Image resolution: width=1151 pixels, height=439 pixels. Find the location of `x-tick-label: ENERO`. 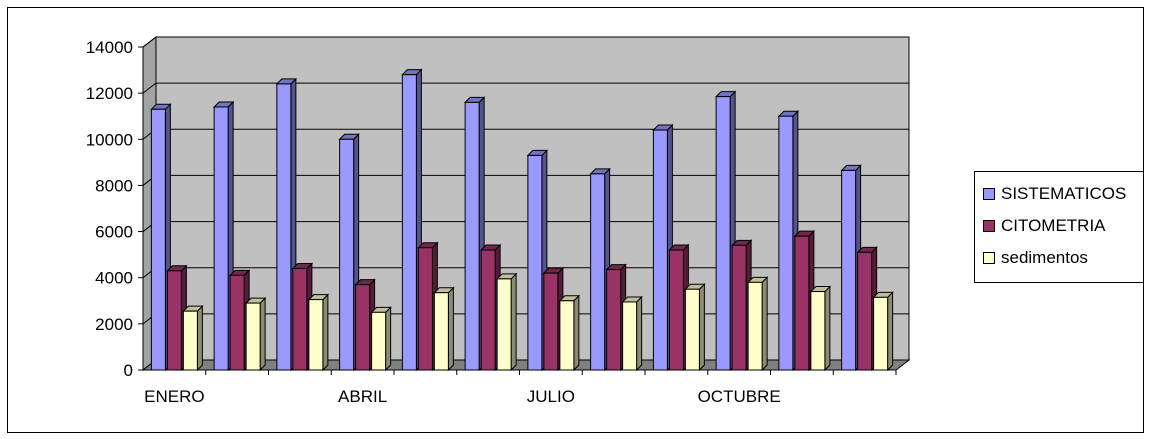

x-tick-label: ENERO is located at coordinates (174, 396).